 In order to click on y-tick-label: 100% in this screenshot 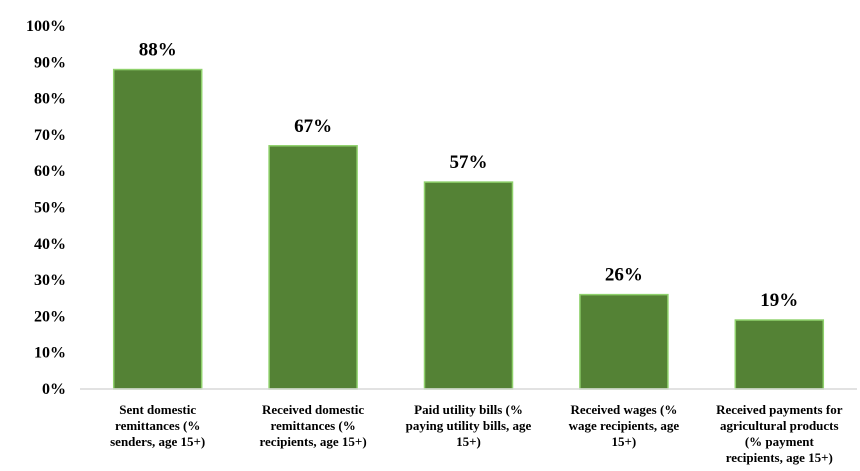, I will do `click(46, 26)`.